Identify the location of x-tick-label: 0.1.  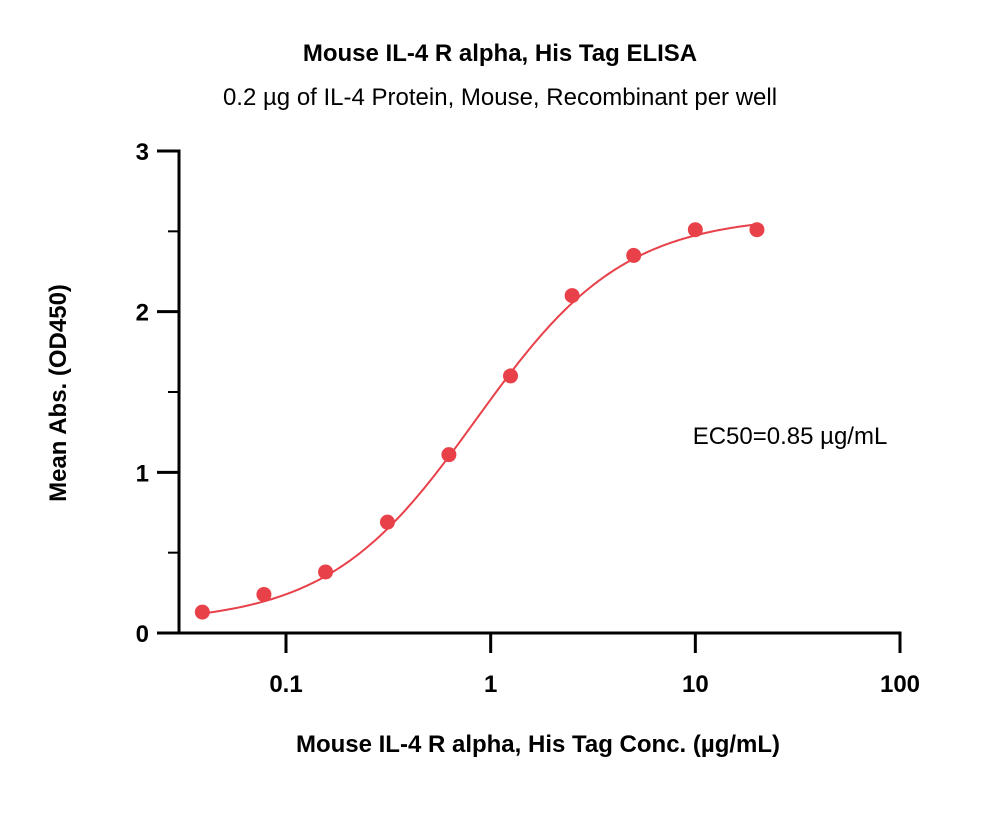
(285, 684).